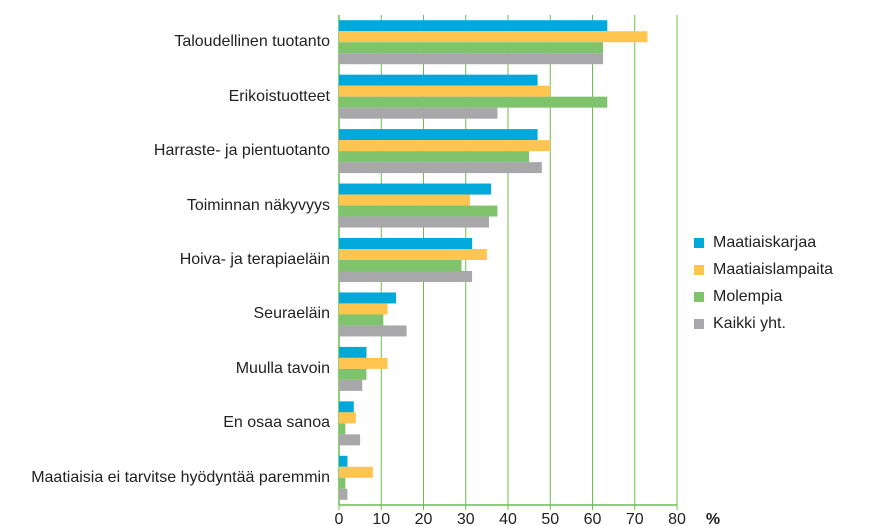 This screenshot has height=526, width=886. What do you see at coordinates (276, 423) in the screenshot?
I see `y-tick-label: En osaa sanoa` at bounding box center [276, 423].